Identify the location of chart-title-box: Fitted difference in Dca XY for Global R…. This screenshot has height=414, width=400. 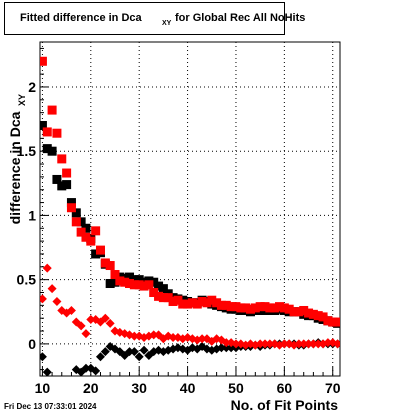
(154, 18).